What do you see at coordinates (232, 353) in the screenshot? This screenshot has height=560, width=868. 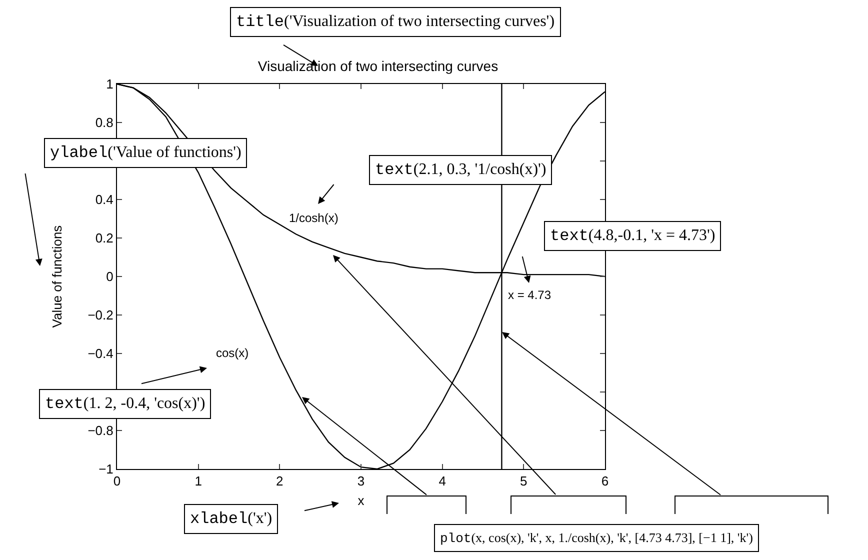 I see `annotation: cos(x)` at bounding box center [232, 353].